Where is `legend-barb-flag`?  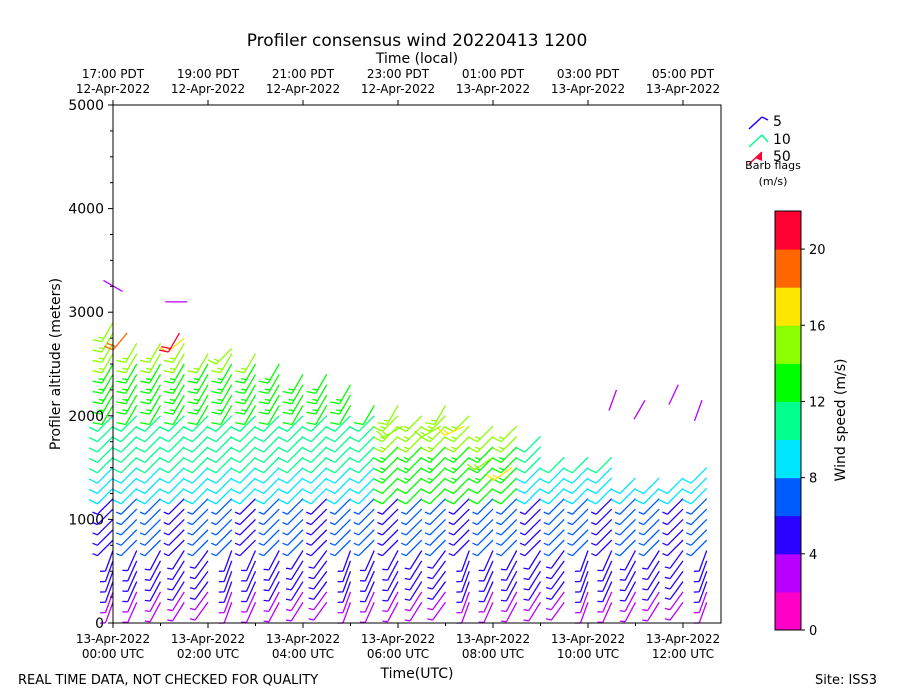 legend-barb-flag is located at coordinates (758, 156).